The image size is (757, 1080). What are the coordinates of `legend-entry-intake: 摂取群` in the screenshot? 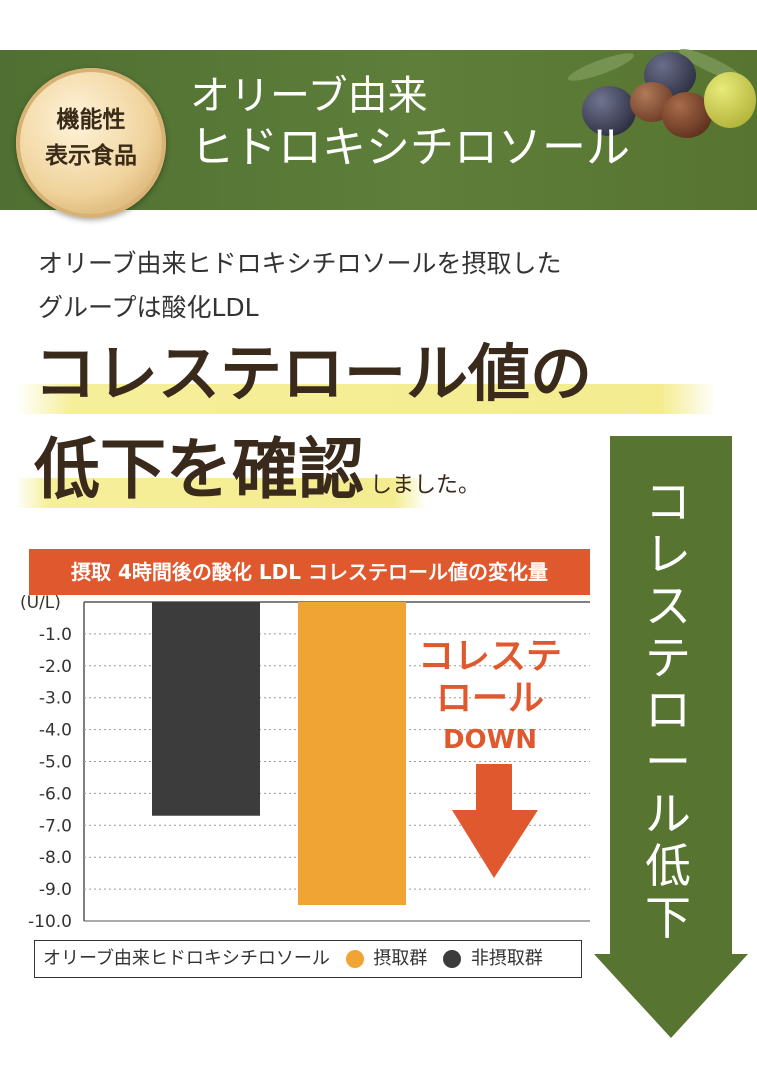 It's located at (400, 958).